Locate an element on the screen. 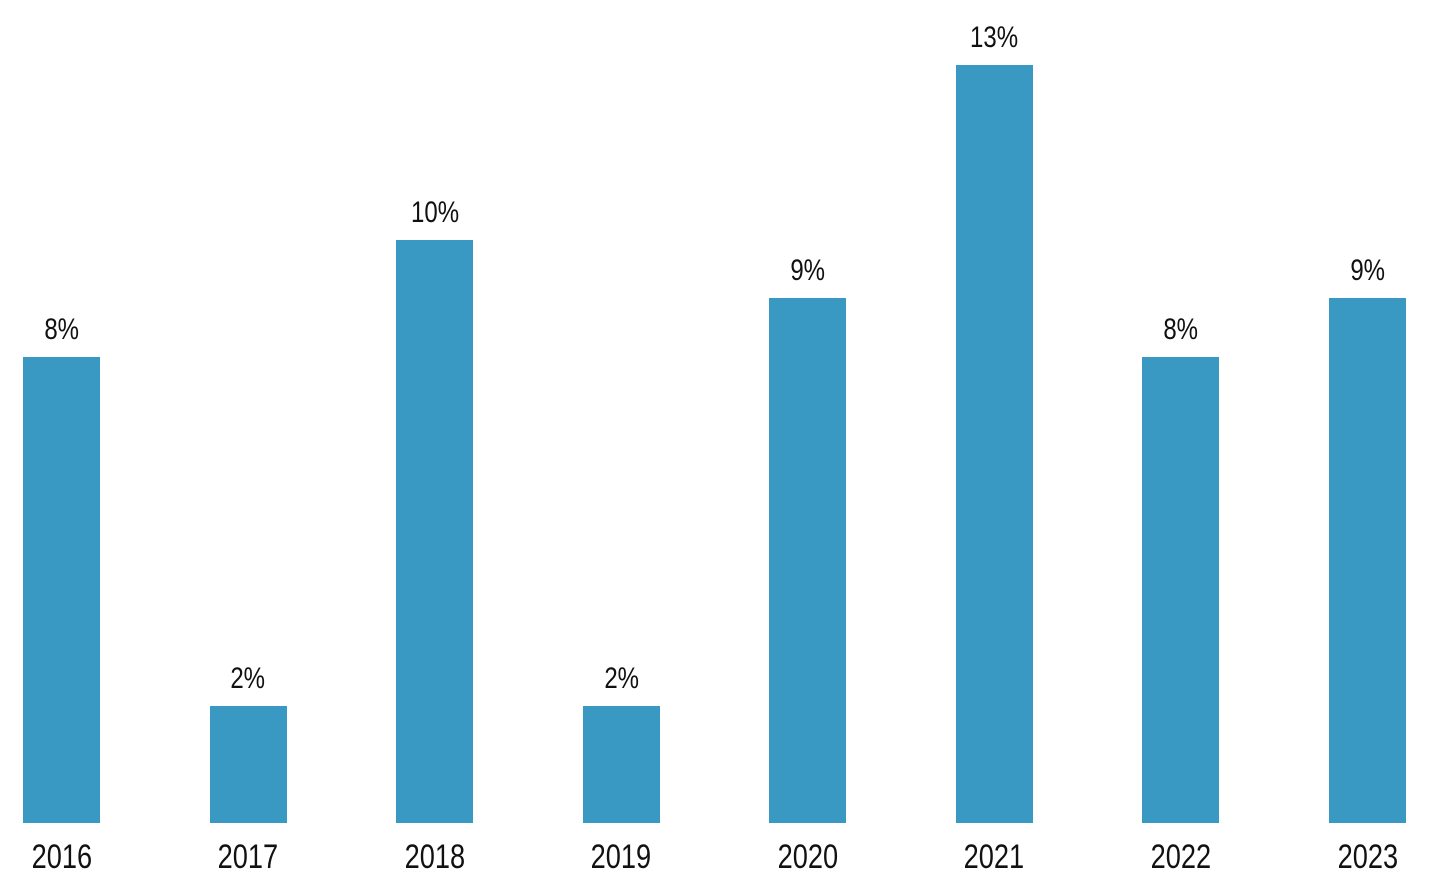 This screenshot has height=891, width=1431. bar-value-label: 10% is located at coordinates (434, 212).